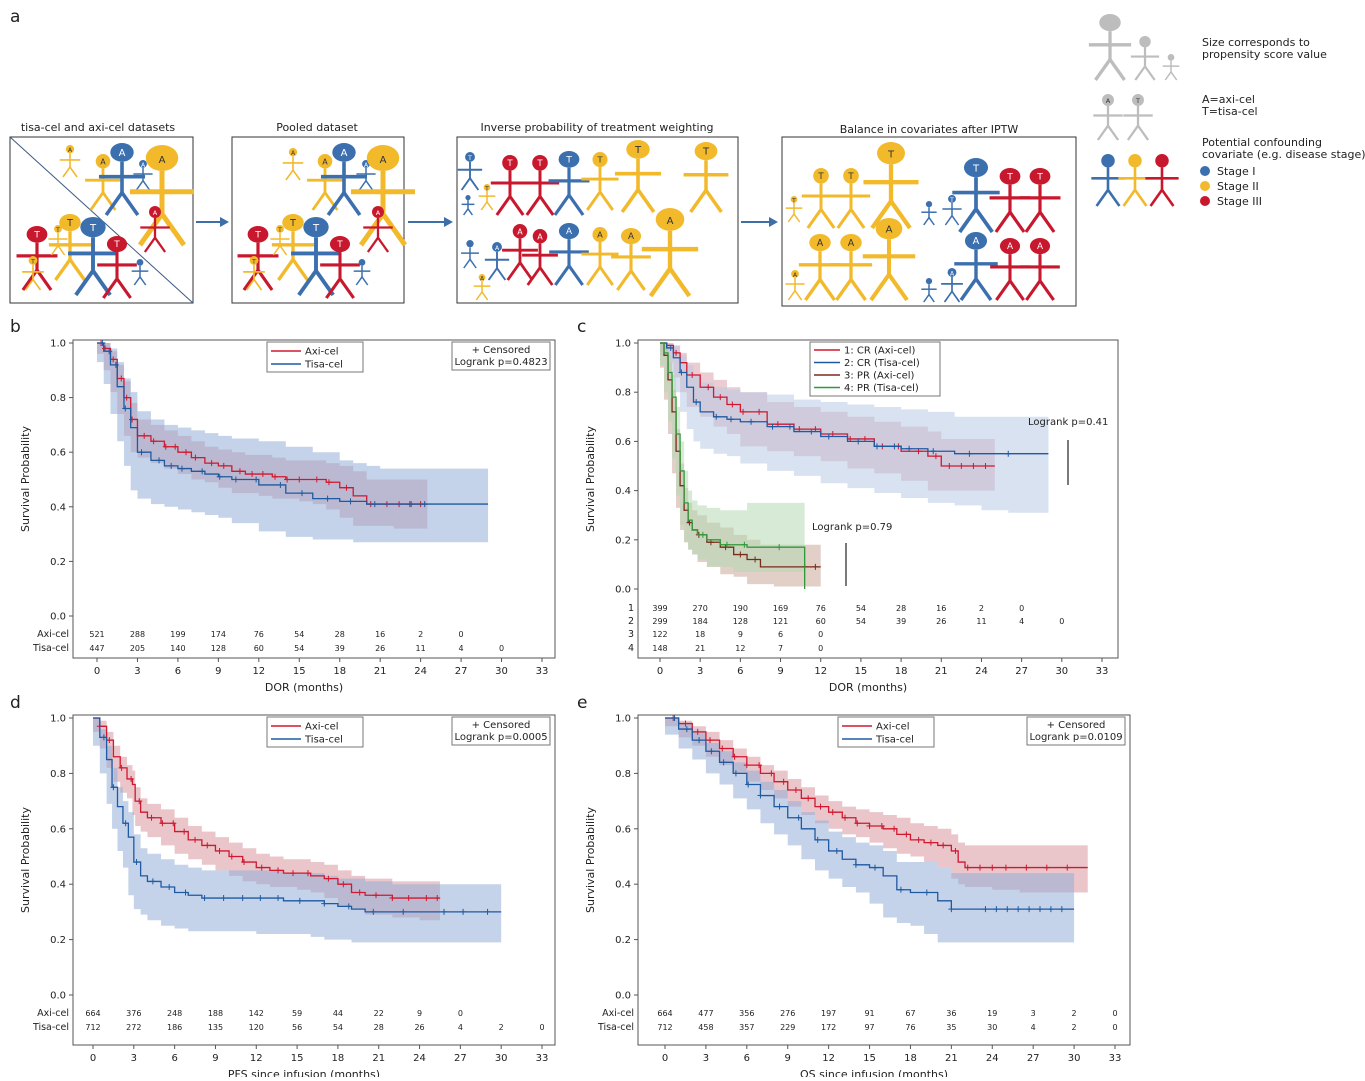  Describe the element at coordinates (879, 376) in the screenshot. I see `legend-entry: 3: PR (Axi-cel)` at that location.